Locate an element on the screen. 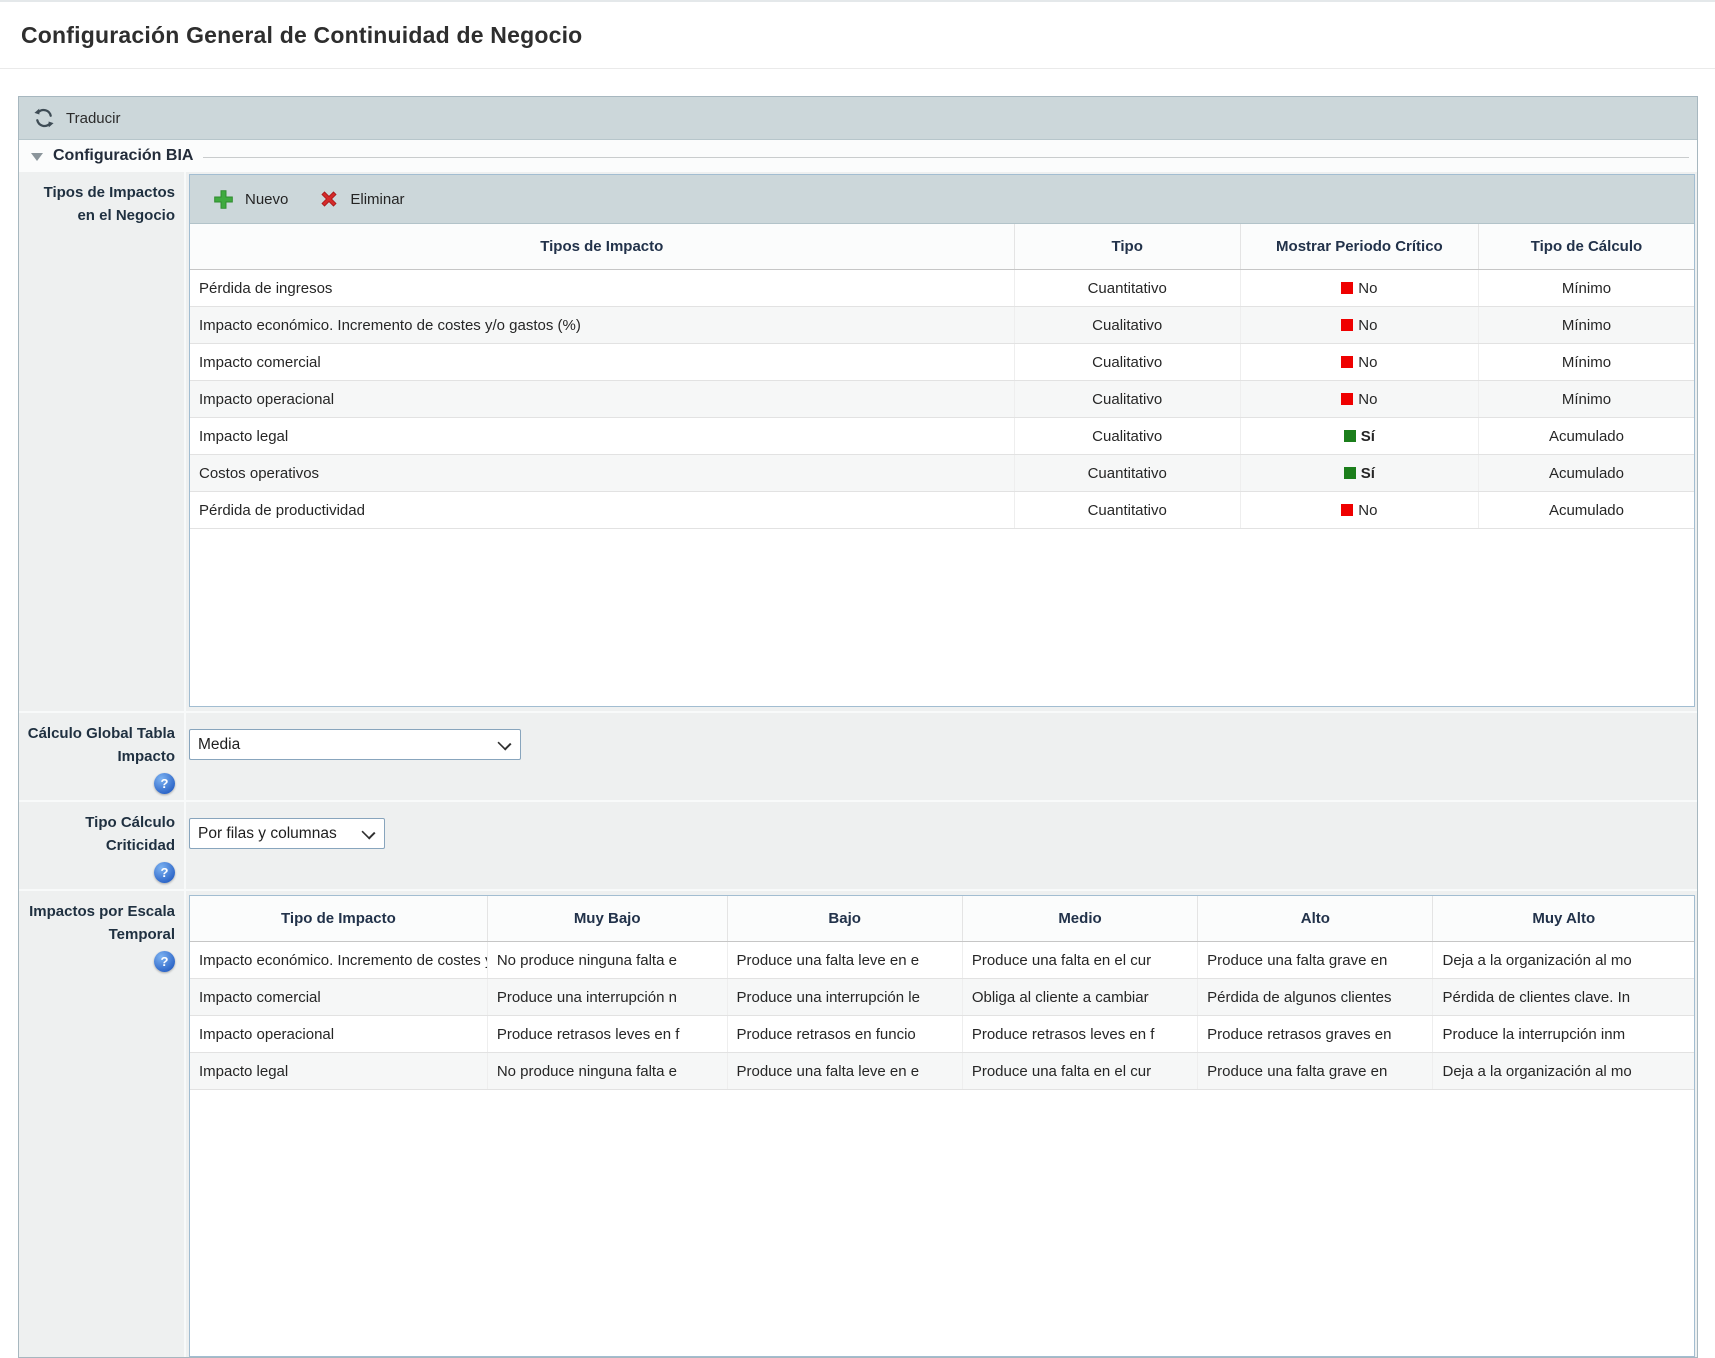 The image size is (1715, 1358). global-calc-select: Media is located at coordinates (355, 744).